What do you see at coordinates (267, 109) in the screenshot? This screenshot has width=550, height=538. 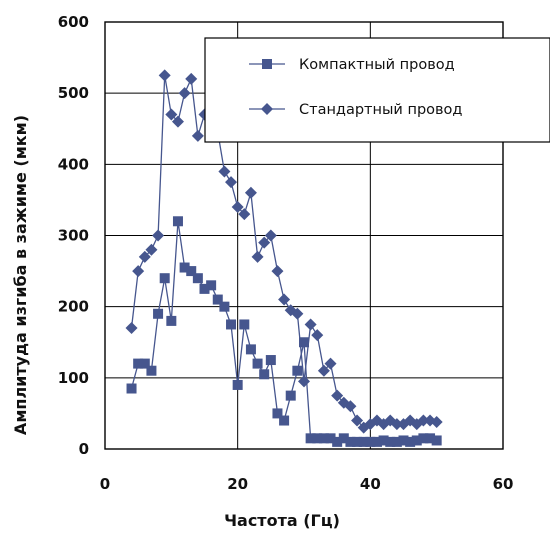 I see `legend-marker-diamond` at bounding box center [267, 109].